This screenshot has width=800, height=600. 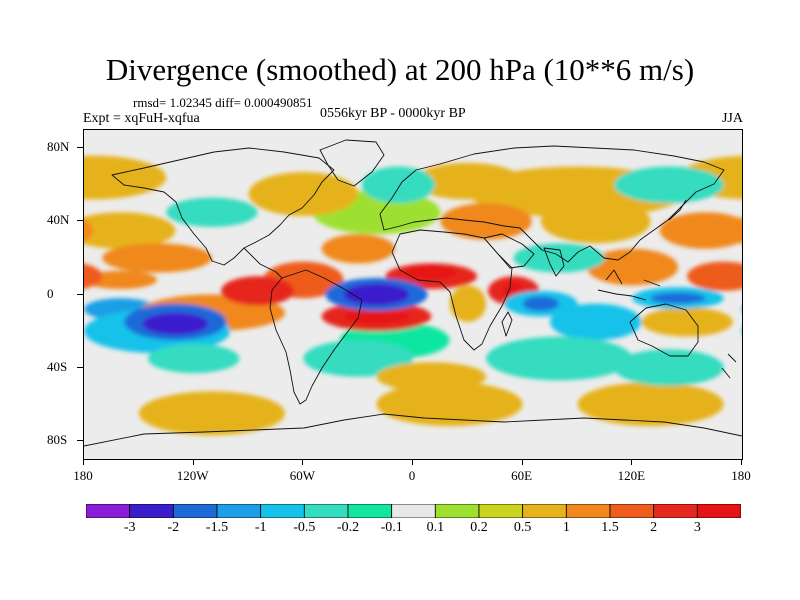 I want to click on x-axis-label: 120W, so click(x=192, y=475).